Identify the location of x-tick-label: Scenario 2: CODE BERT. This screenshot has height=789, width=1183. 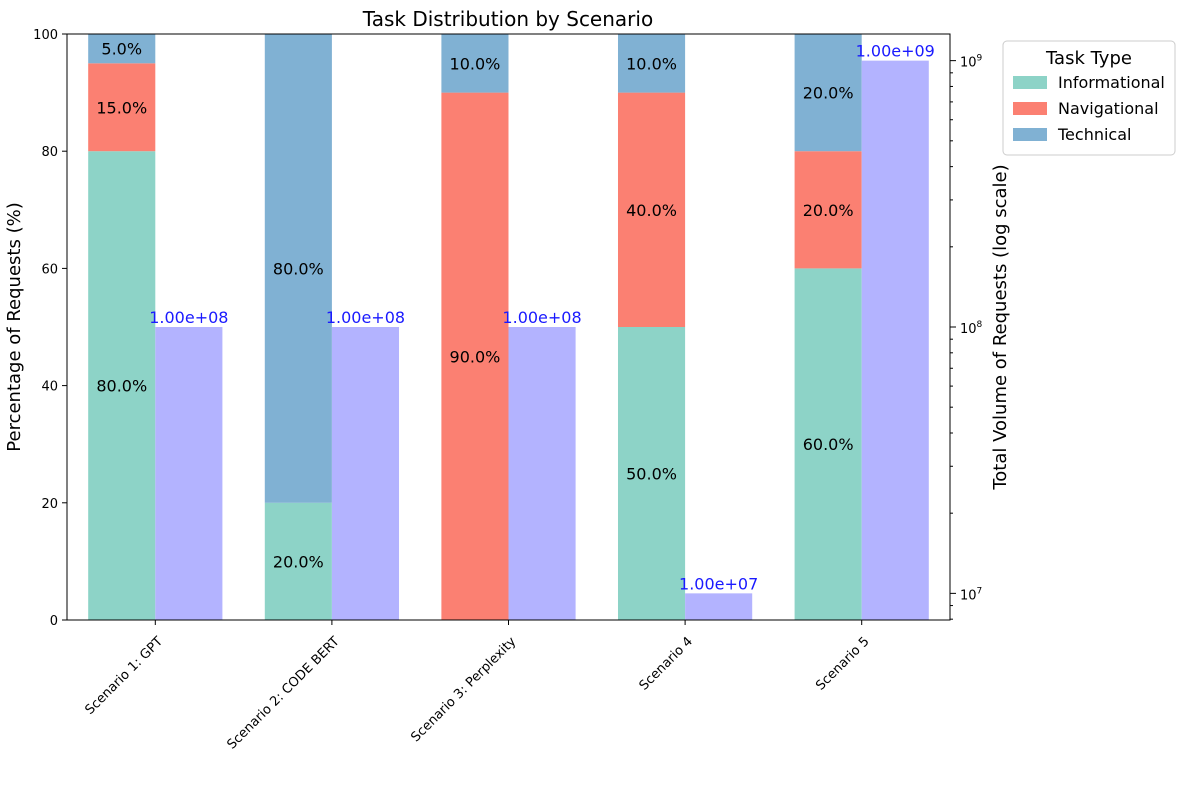
(283, 693).